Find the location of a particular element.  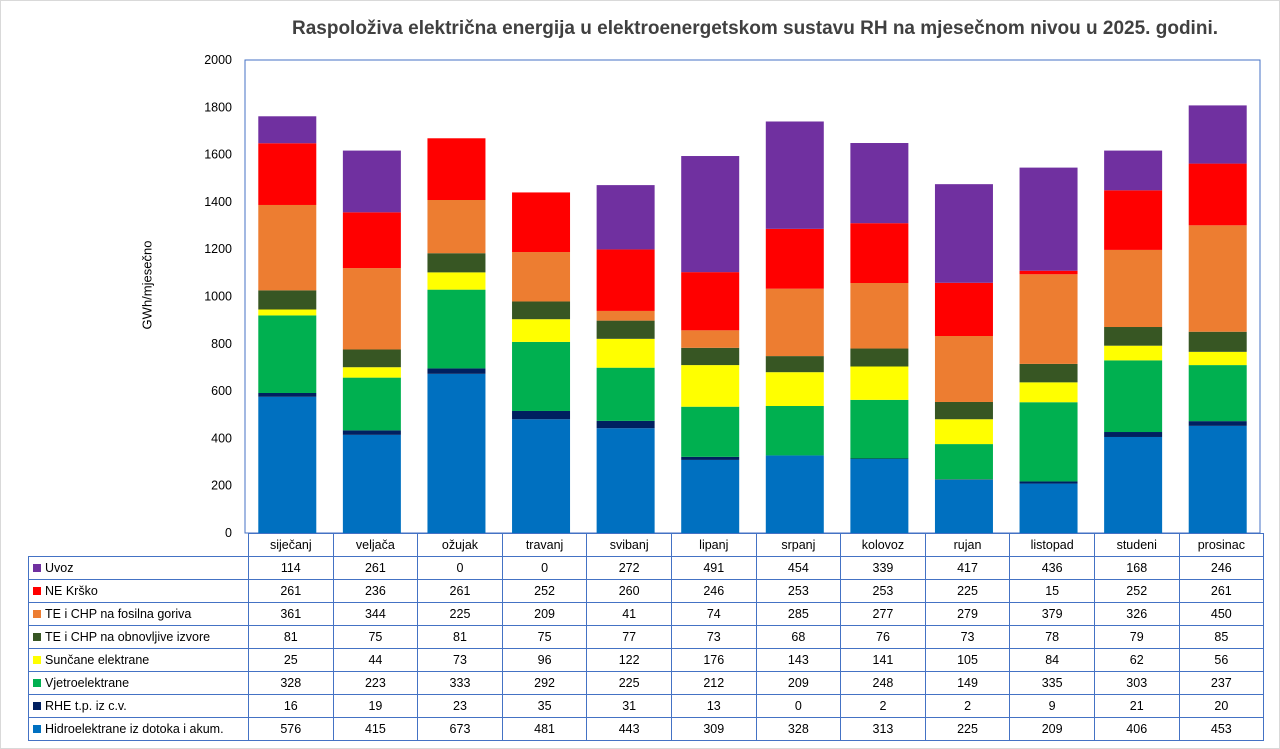

legend-label: Uvoz is located at coordinates (59, 568).